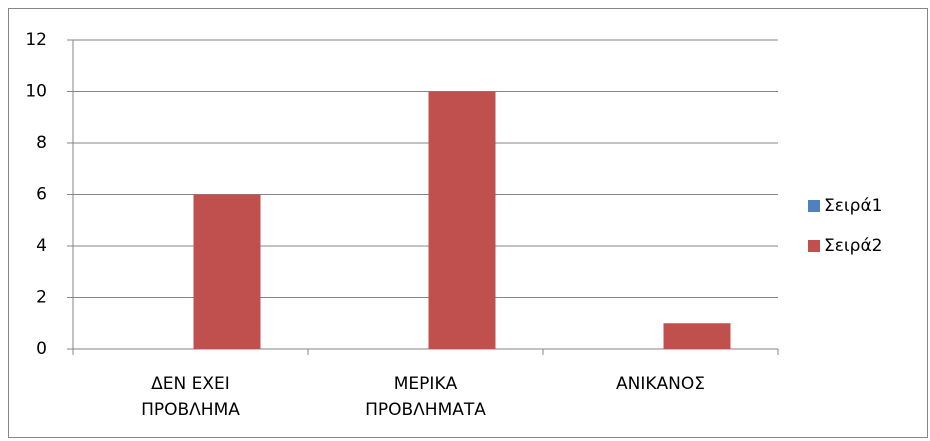 Image resolution: width=930 pixels, height=441 pixels. I want to click on y-tick-label: 10, so click(36, 92).